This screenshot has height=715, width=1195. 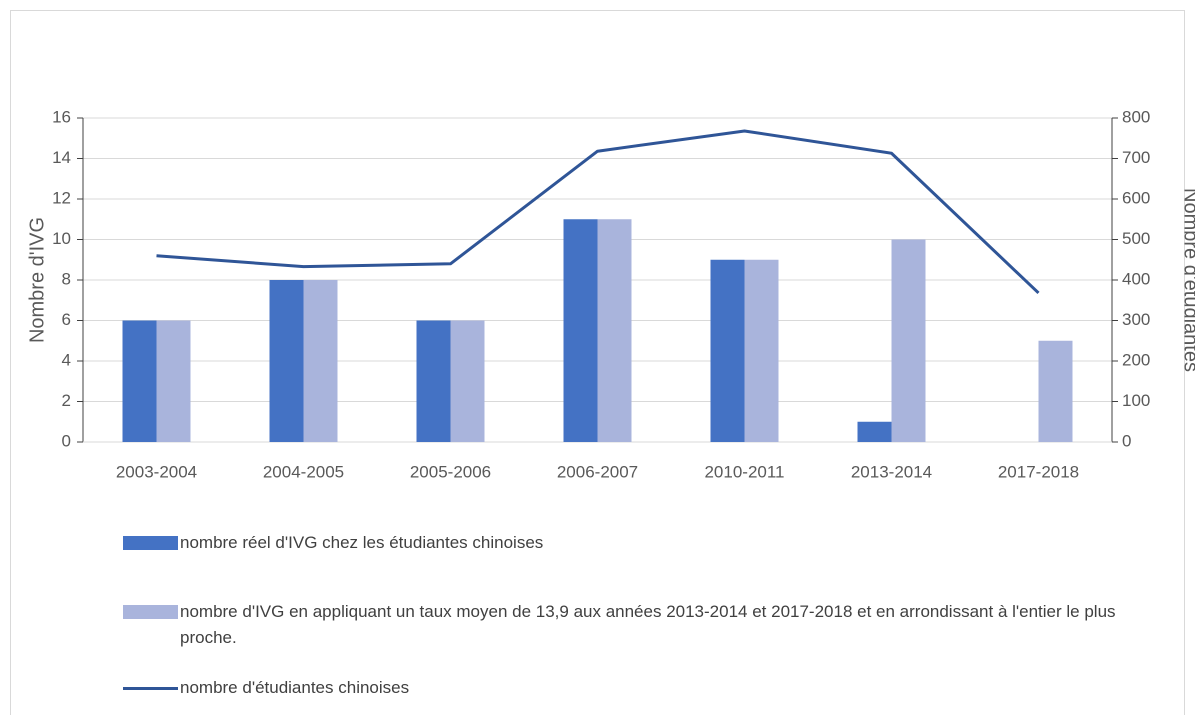 What do you see at coordinates (1136, 319) in the screenshot?
I see `y2-tick-label: 300` at bounding box center [1136, 319].